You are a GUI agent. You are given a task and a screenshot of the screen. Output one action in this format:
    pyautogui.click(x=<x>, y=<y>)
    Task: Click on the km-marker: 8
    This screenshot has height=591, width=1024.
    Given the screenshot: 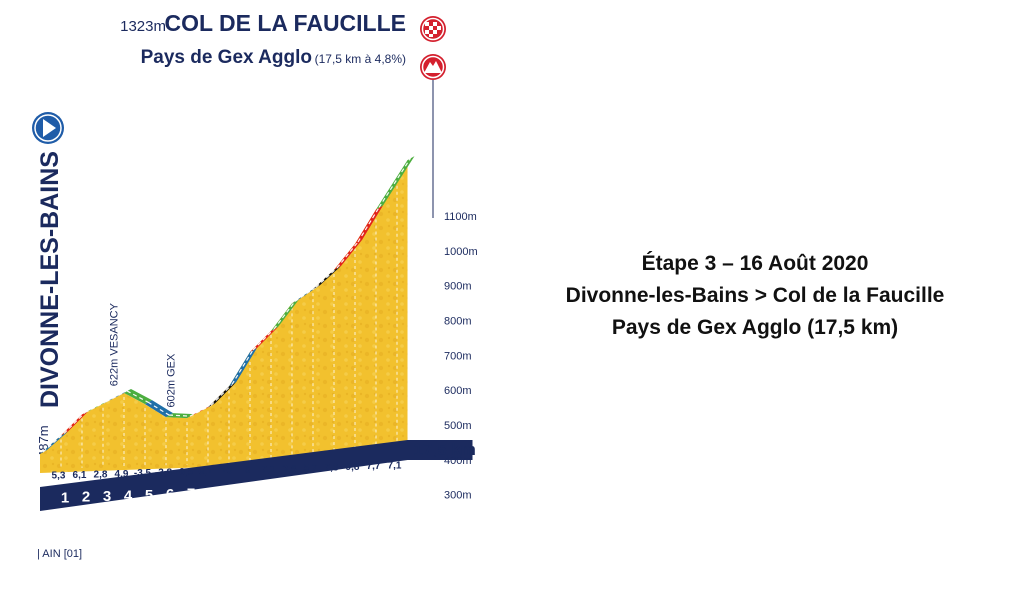 What is the action you would take?
    pyautogui.click(x=212, y=493)
    